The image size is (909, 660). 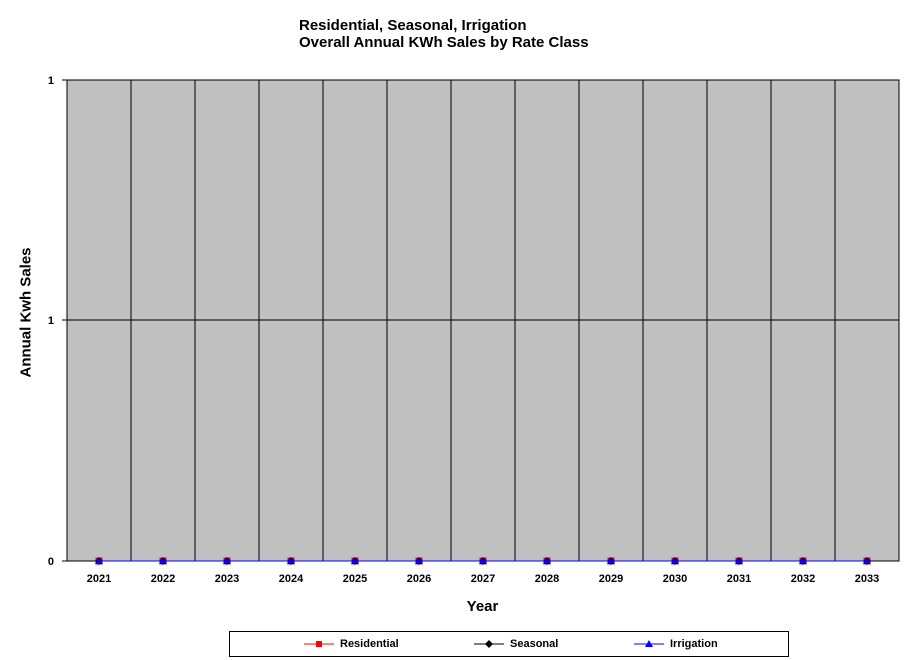 What do you see at coordinates (739, 579) in the screenshot?
I see `x-tick-label: 2031` at bounding box center [739, 579].